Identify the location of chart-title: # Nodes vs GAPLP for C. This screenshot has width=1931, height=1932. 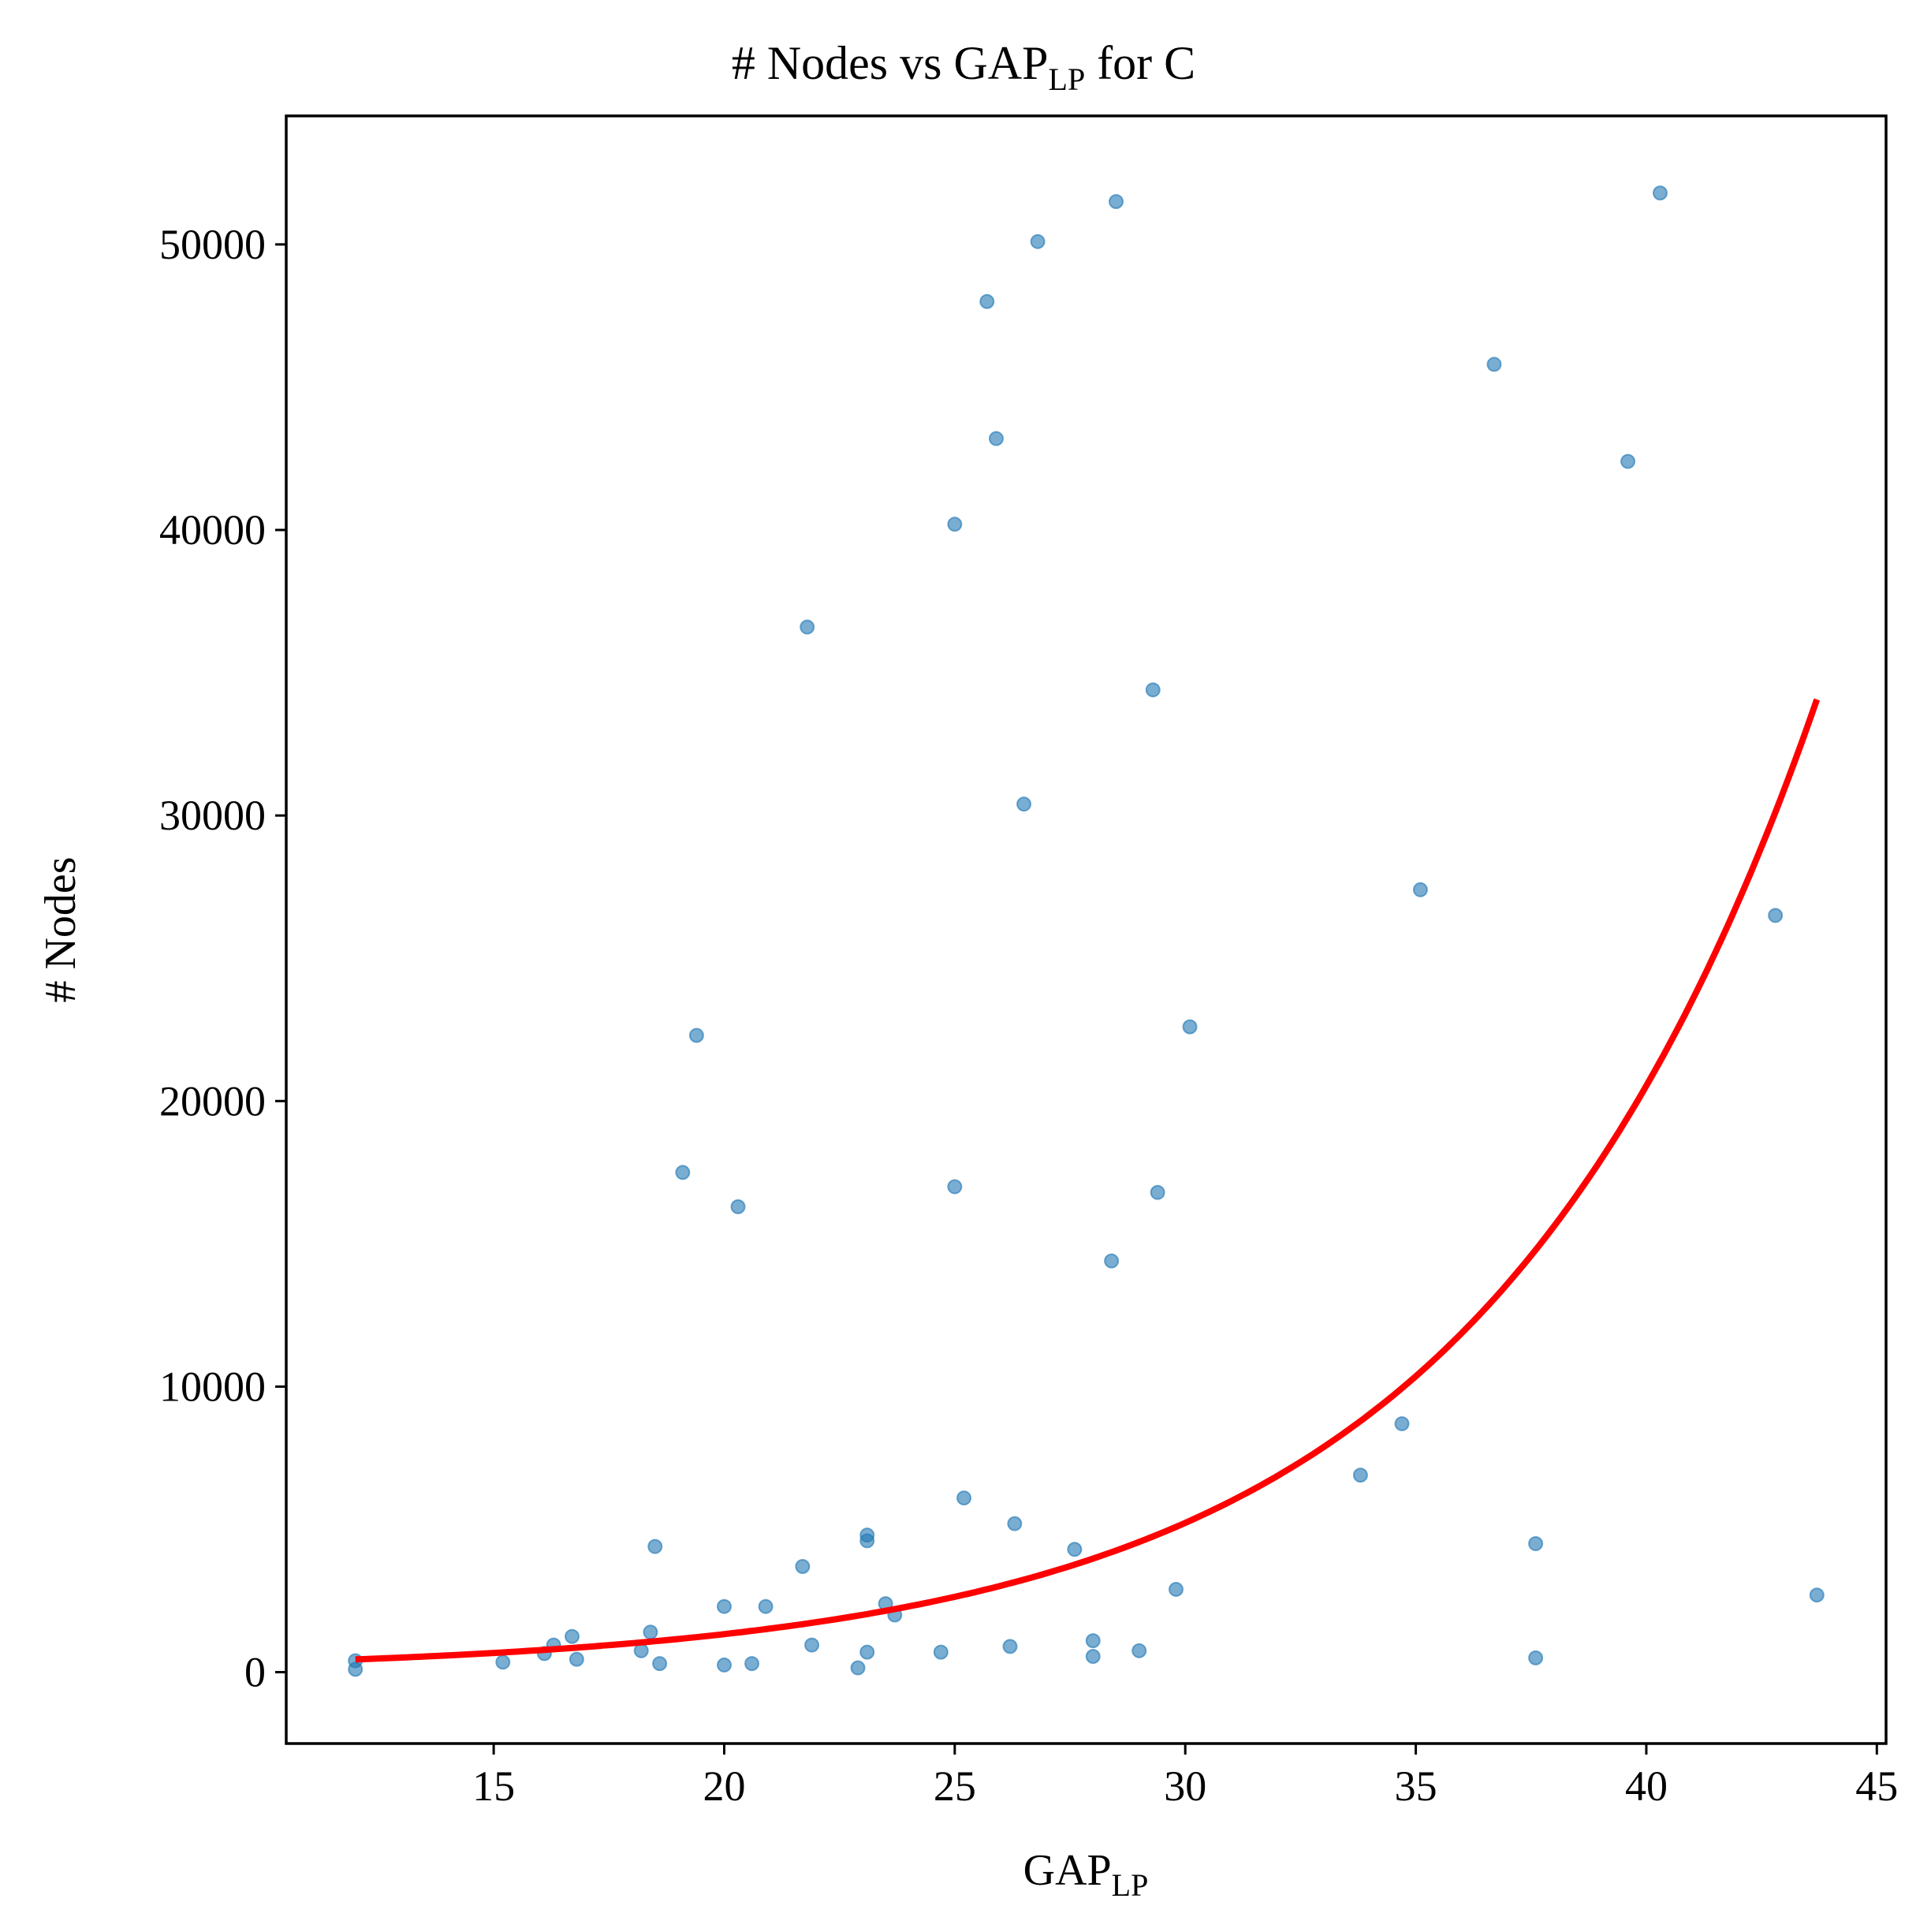
(963, 67).